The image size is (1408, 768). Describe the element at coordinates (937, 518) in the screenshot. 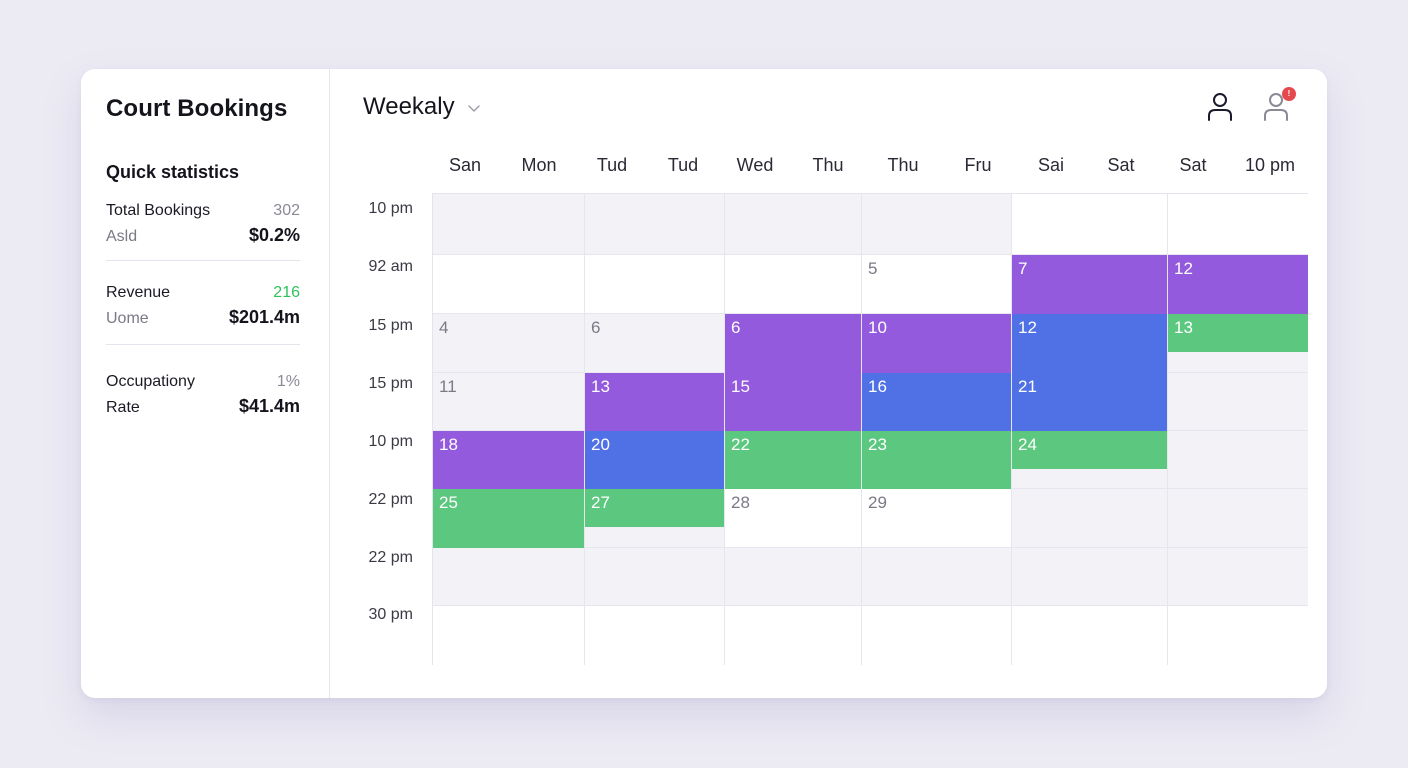

I see `calendar-cell: 29` at that location.